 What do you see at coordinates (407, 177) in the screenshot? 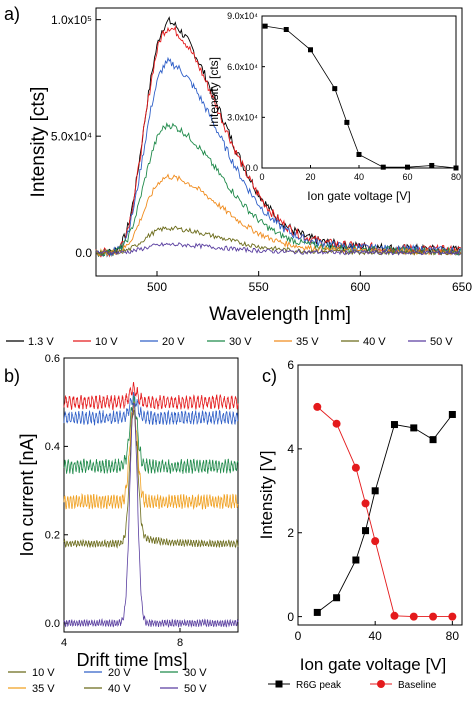
I see `plot-a-inset-xtick-label: 60` at bounding box center [407, 177].